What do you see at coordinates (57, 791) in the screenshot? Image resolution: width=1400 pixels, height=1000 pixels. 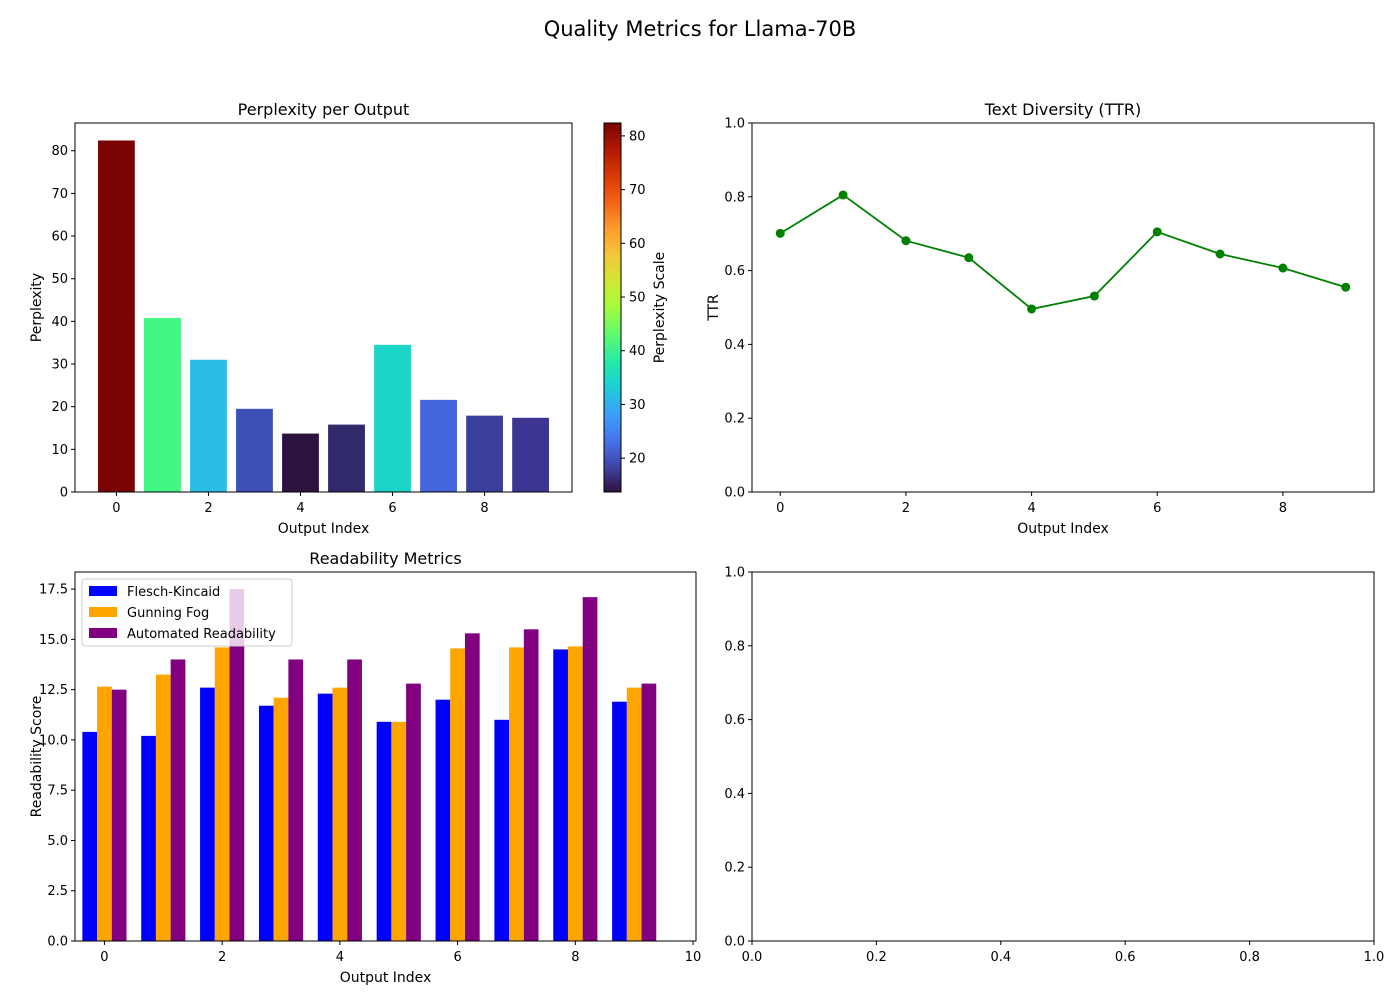 I see `y-tick-label: 7.5` at bounding box center [57, 791].